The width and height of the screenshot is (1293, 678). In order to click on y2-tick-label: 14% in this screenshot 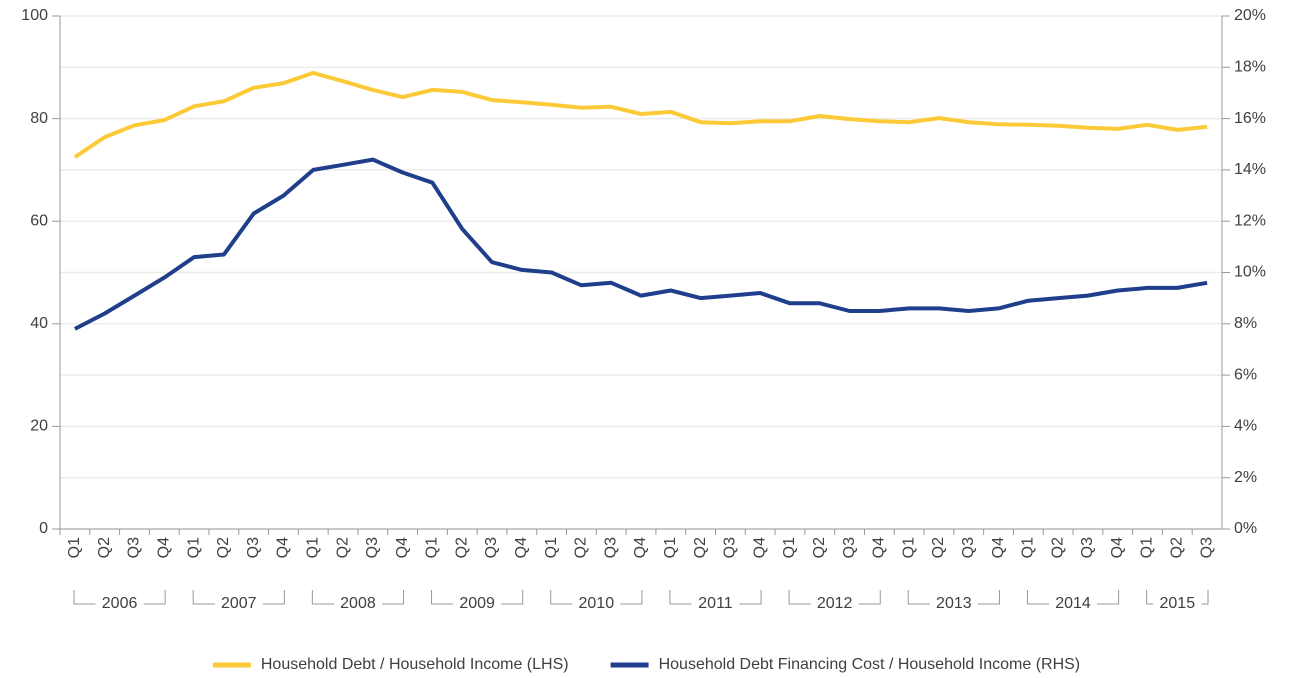, I will do `click(1250, 169)`.